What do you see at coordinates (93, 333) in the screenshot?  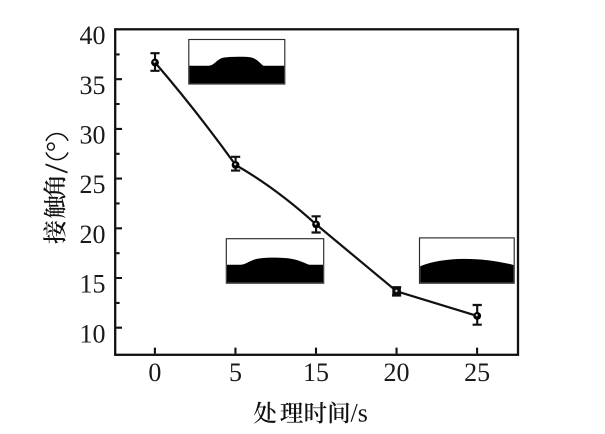 I see `svg-text: 10` at bounding box center [93, 333].